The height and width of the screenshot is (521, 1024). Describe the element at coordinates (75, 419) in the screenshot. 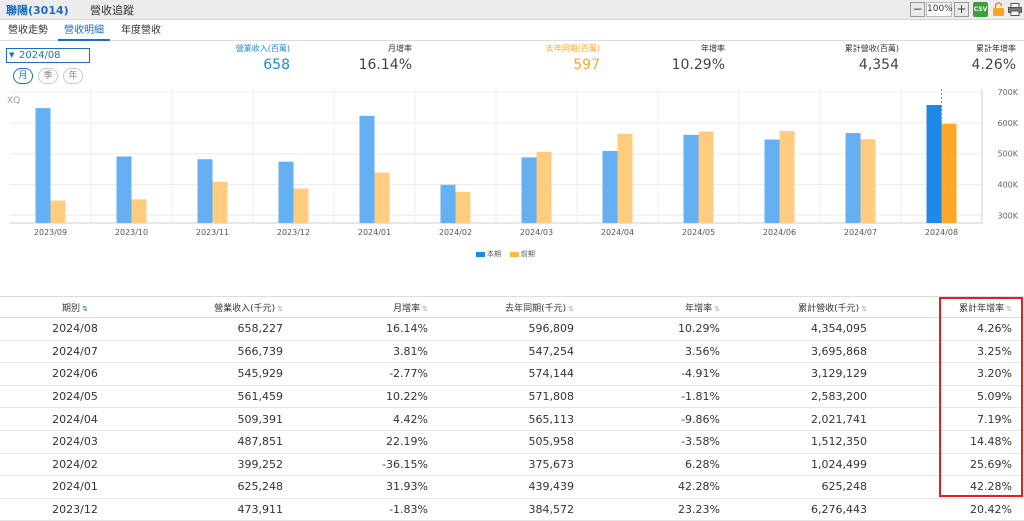

I see `table-cell: 2024/04` at that location.